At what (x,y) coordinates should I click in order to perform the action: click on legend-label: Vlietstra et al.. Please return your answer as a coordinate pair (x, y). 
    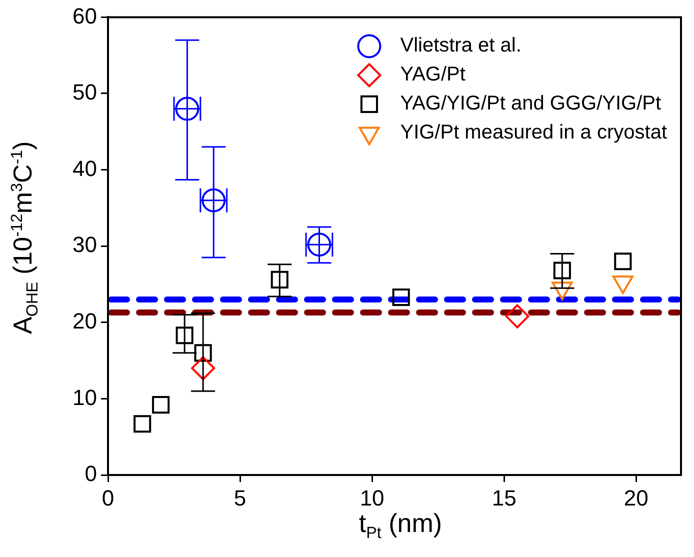
    Looking at the image, I should click on (461, 45).